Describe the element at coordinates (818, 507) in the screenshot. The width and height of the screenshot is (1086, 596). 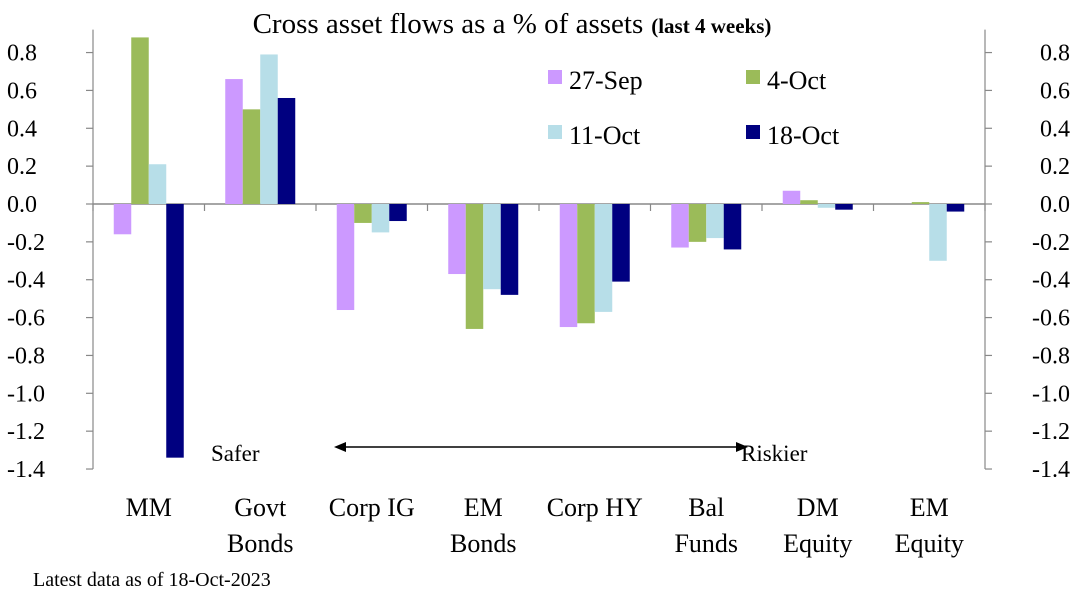
I see `category-label: DM` at that location.